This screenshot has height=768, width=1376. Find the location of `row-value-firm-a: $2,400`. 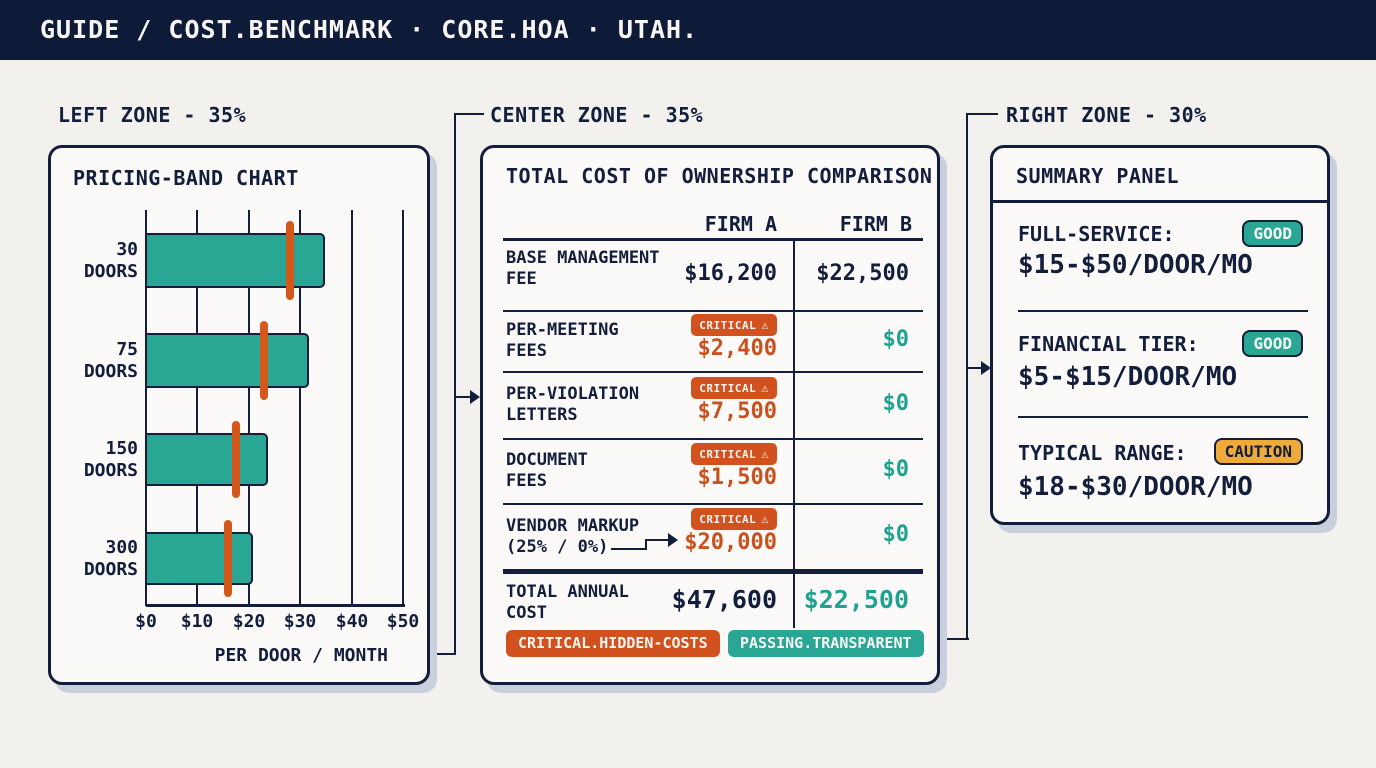

row-value-firm-a: $2,400 is located at coordinates (737, 348).